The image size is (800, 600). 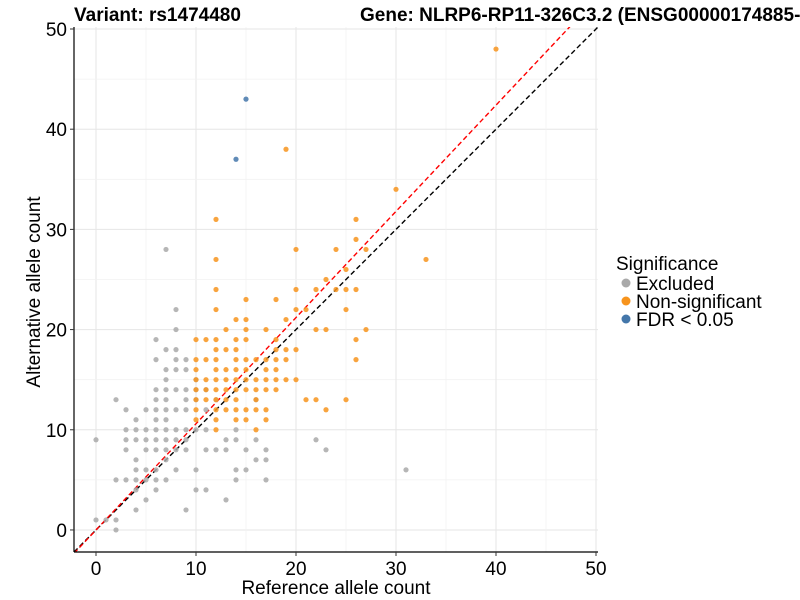 What do you see at coordinates (56, 431) in the screenshot?
I see `y-tick-label: 10` at bounding box center [56, 431].